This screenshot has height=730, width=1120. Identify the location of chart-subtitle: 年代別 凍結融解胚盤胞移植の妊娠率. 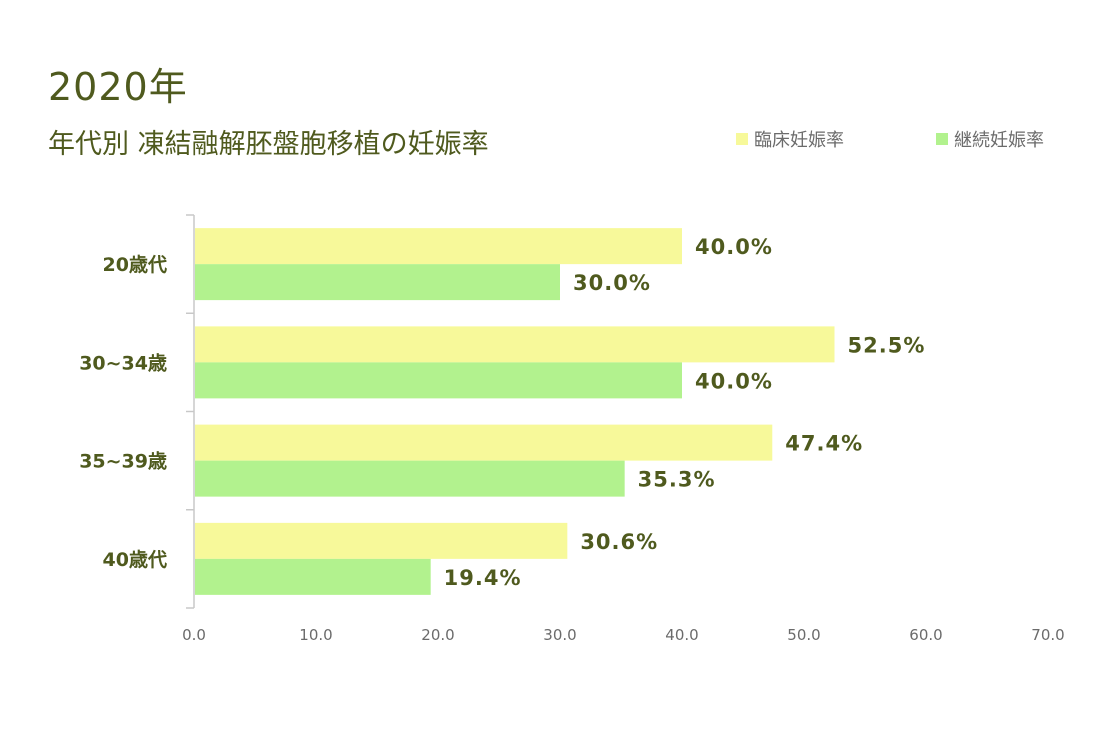
(268, 144).